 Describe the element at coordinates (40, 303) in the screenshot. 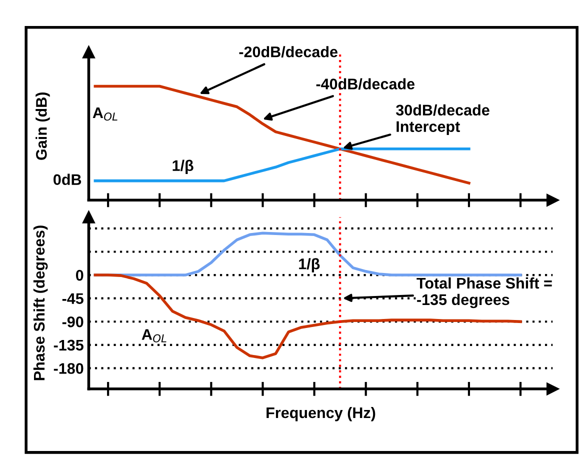

I see `y-axis-title: Phase Shift (degrees)` at that location.